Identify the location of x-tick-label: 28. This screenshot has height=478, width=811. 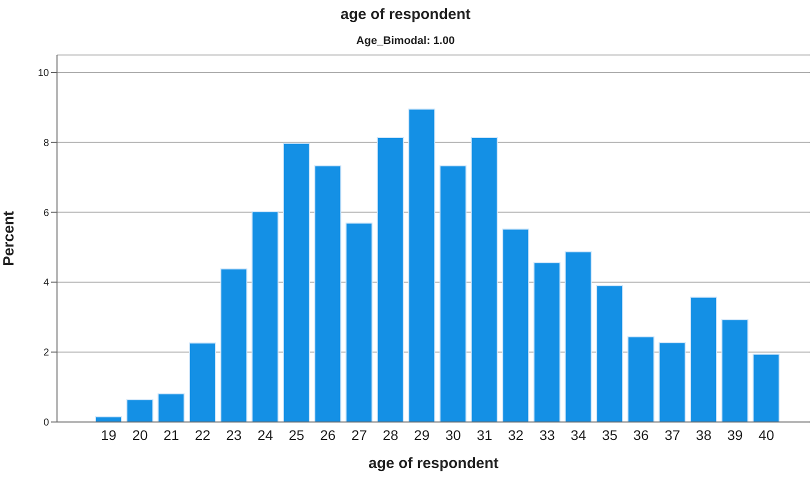
(390, 434).